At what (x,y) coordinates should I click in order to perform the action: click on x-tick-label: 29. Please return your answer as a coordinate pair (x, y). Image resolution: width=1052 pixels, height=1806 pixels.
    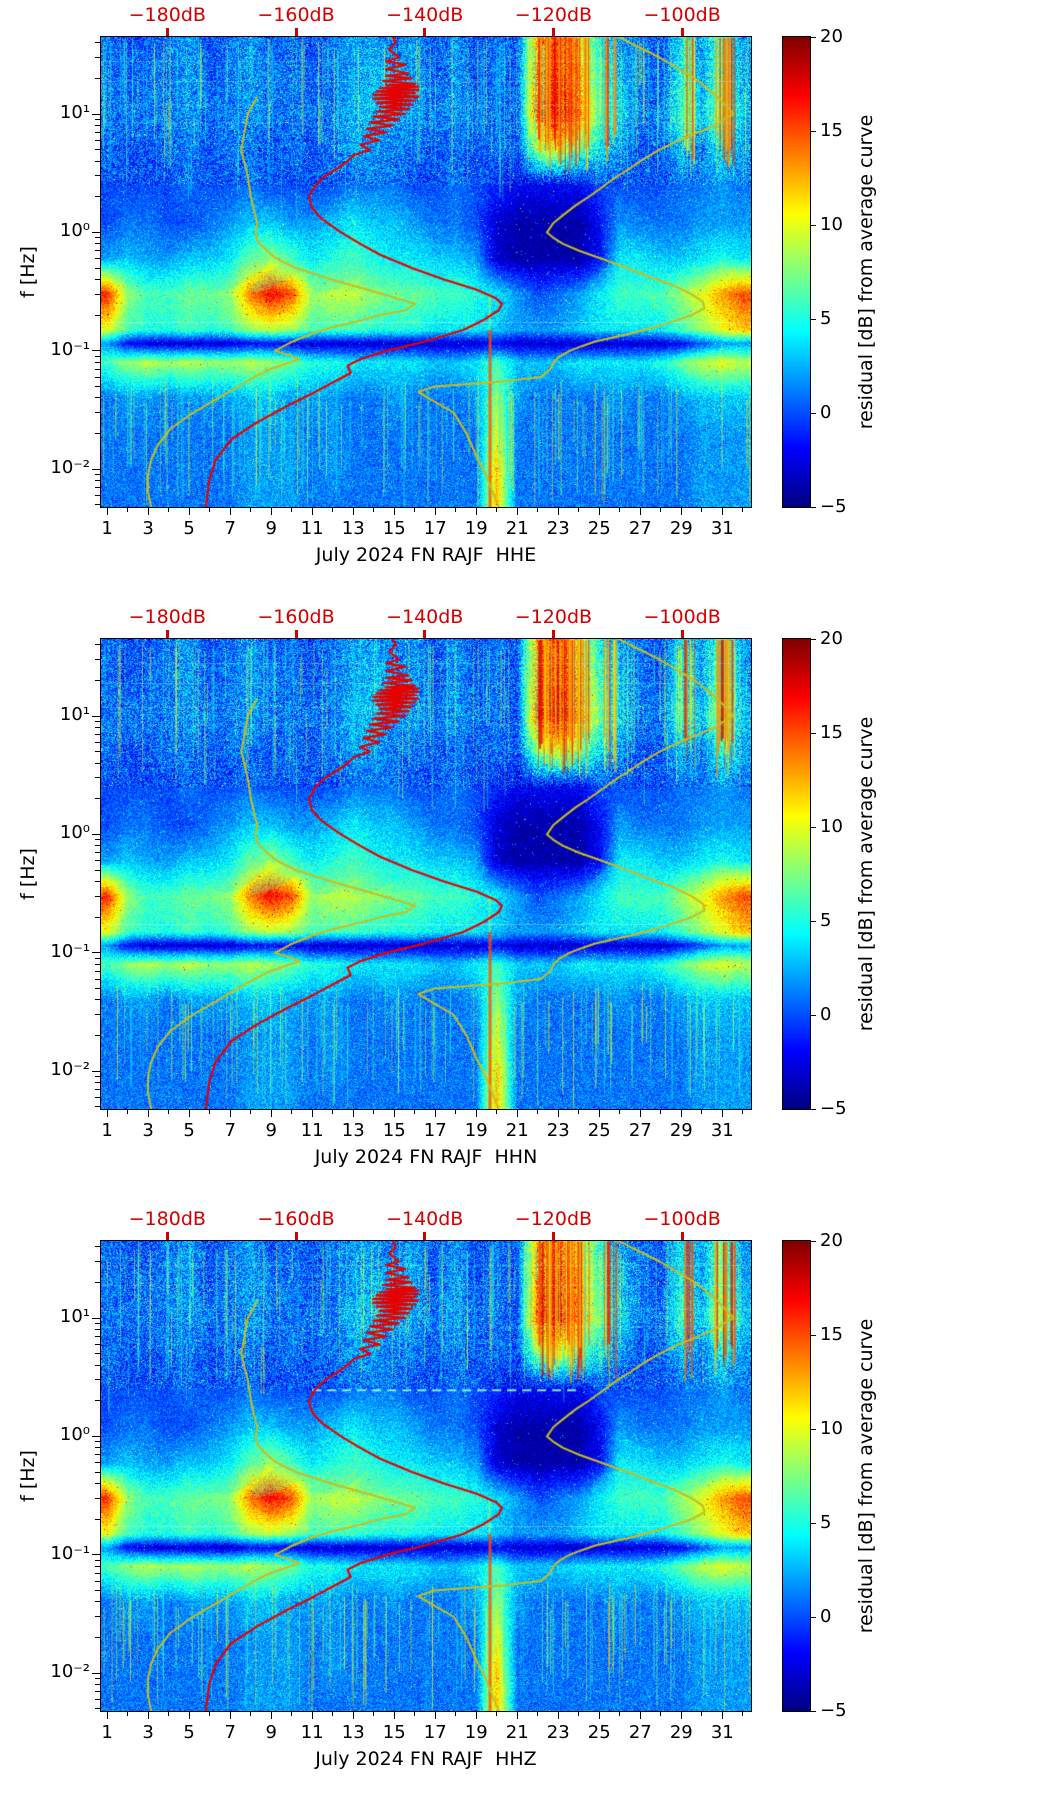
    Looking at the image, I should click on (681, 1130).